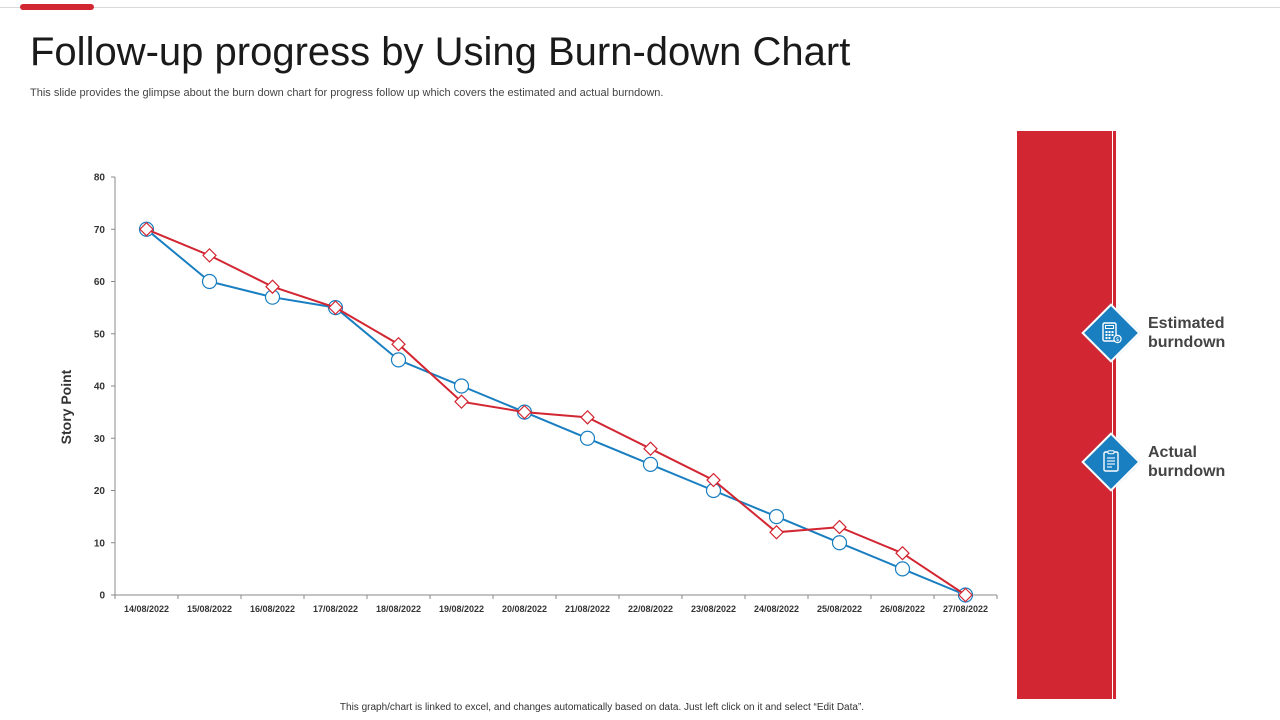  I want to click on legend-label-estimated: Estimated burndown, so click(1208, 333).